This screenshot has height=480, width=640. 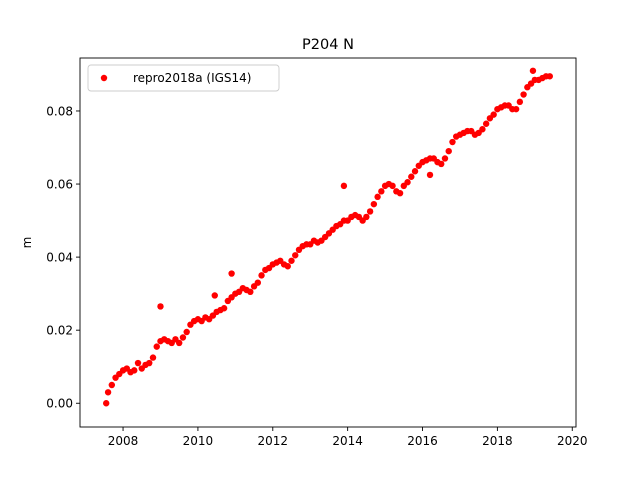 I want to click on x-tick-label: 2008, so click(x=123, y=441).